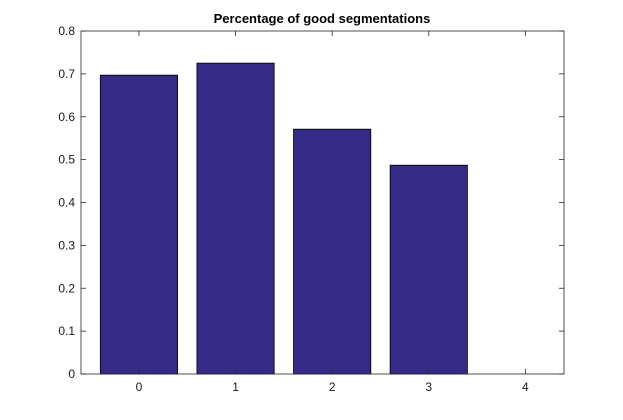 The width and height of the screenshot is (623, 420). Describe the element at coordinates (66, 31) in the screenshot. I see `y-tick-label: 0.8` at that location.